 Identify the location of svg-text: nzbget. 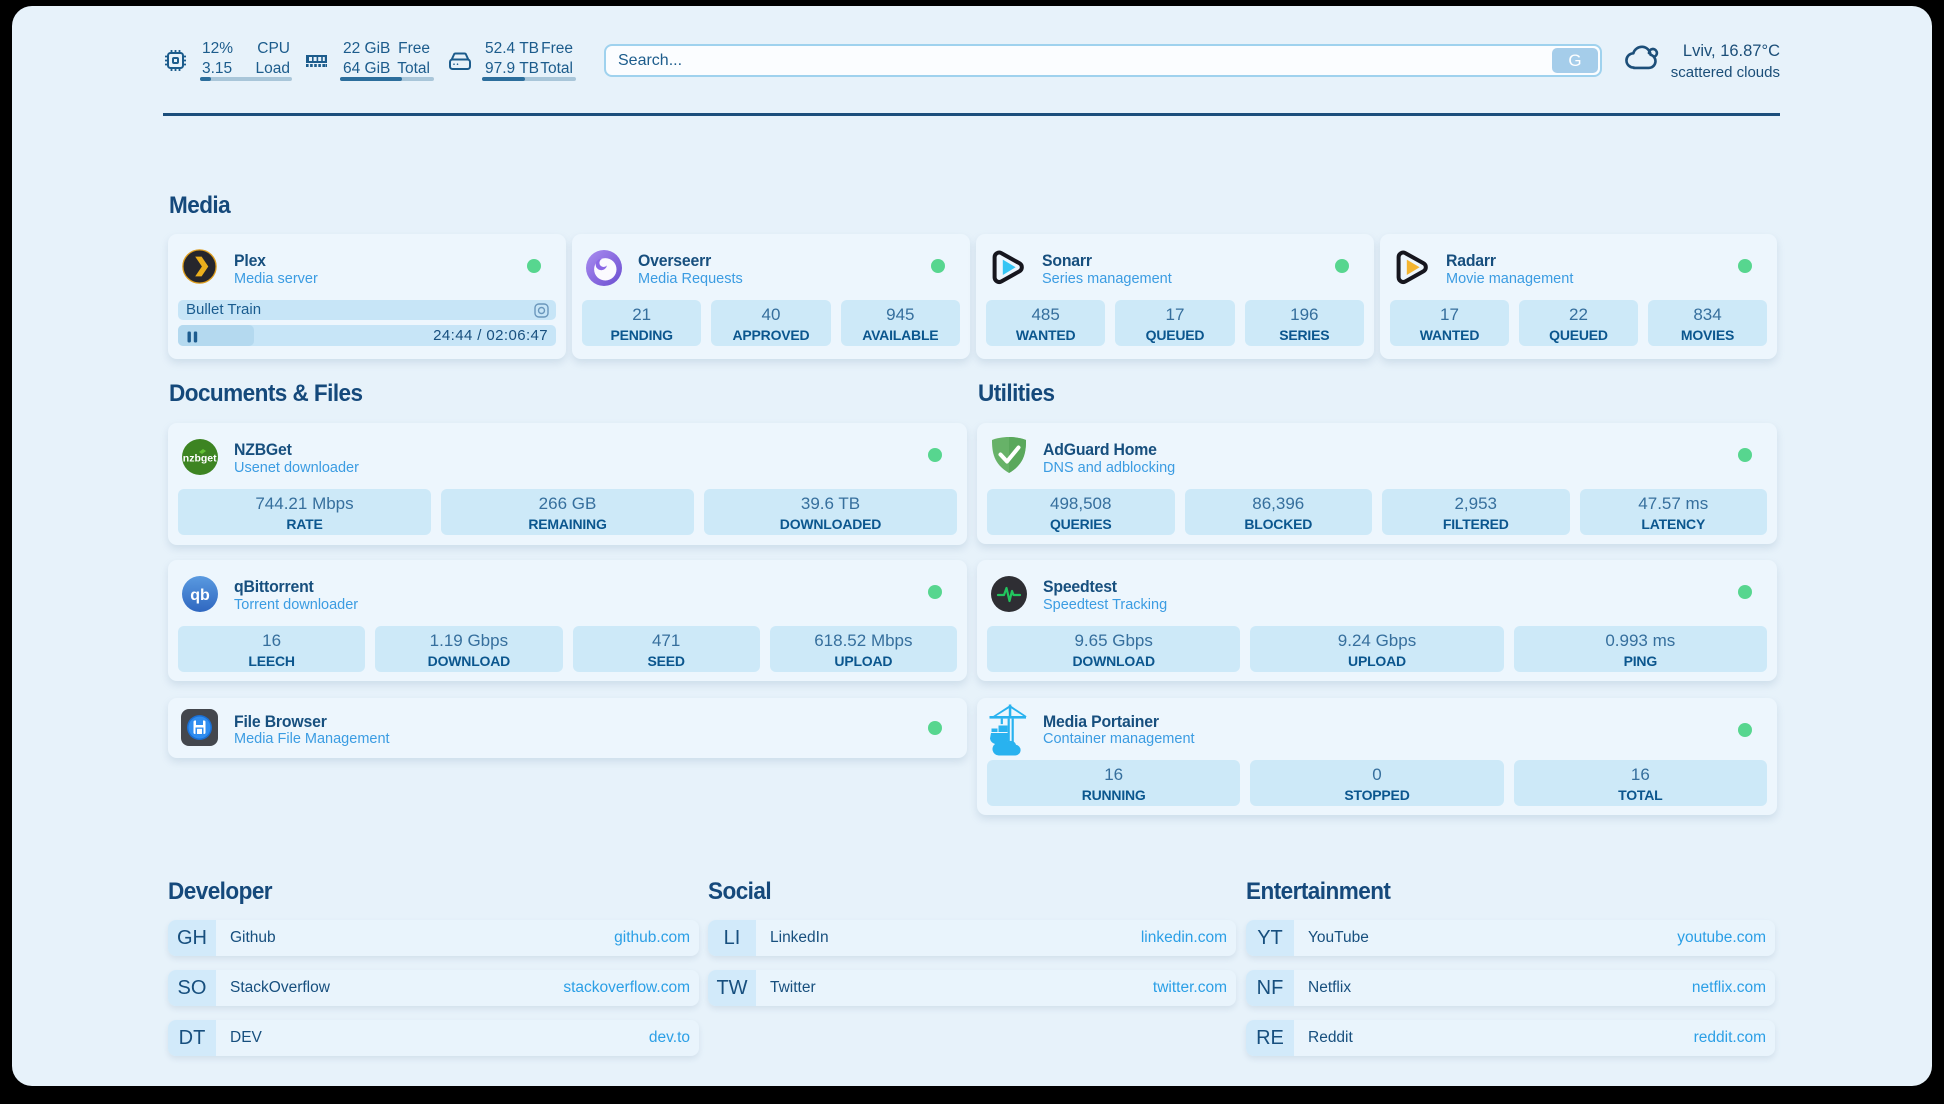
(200, 459).